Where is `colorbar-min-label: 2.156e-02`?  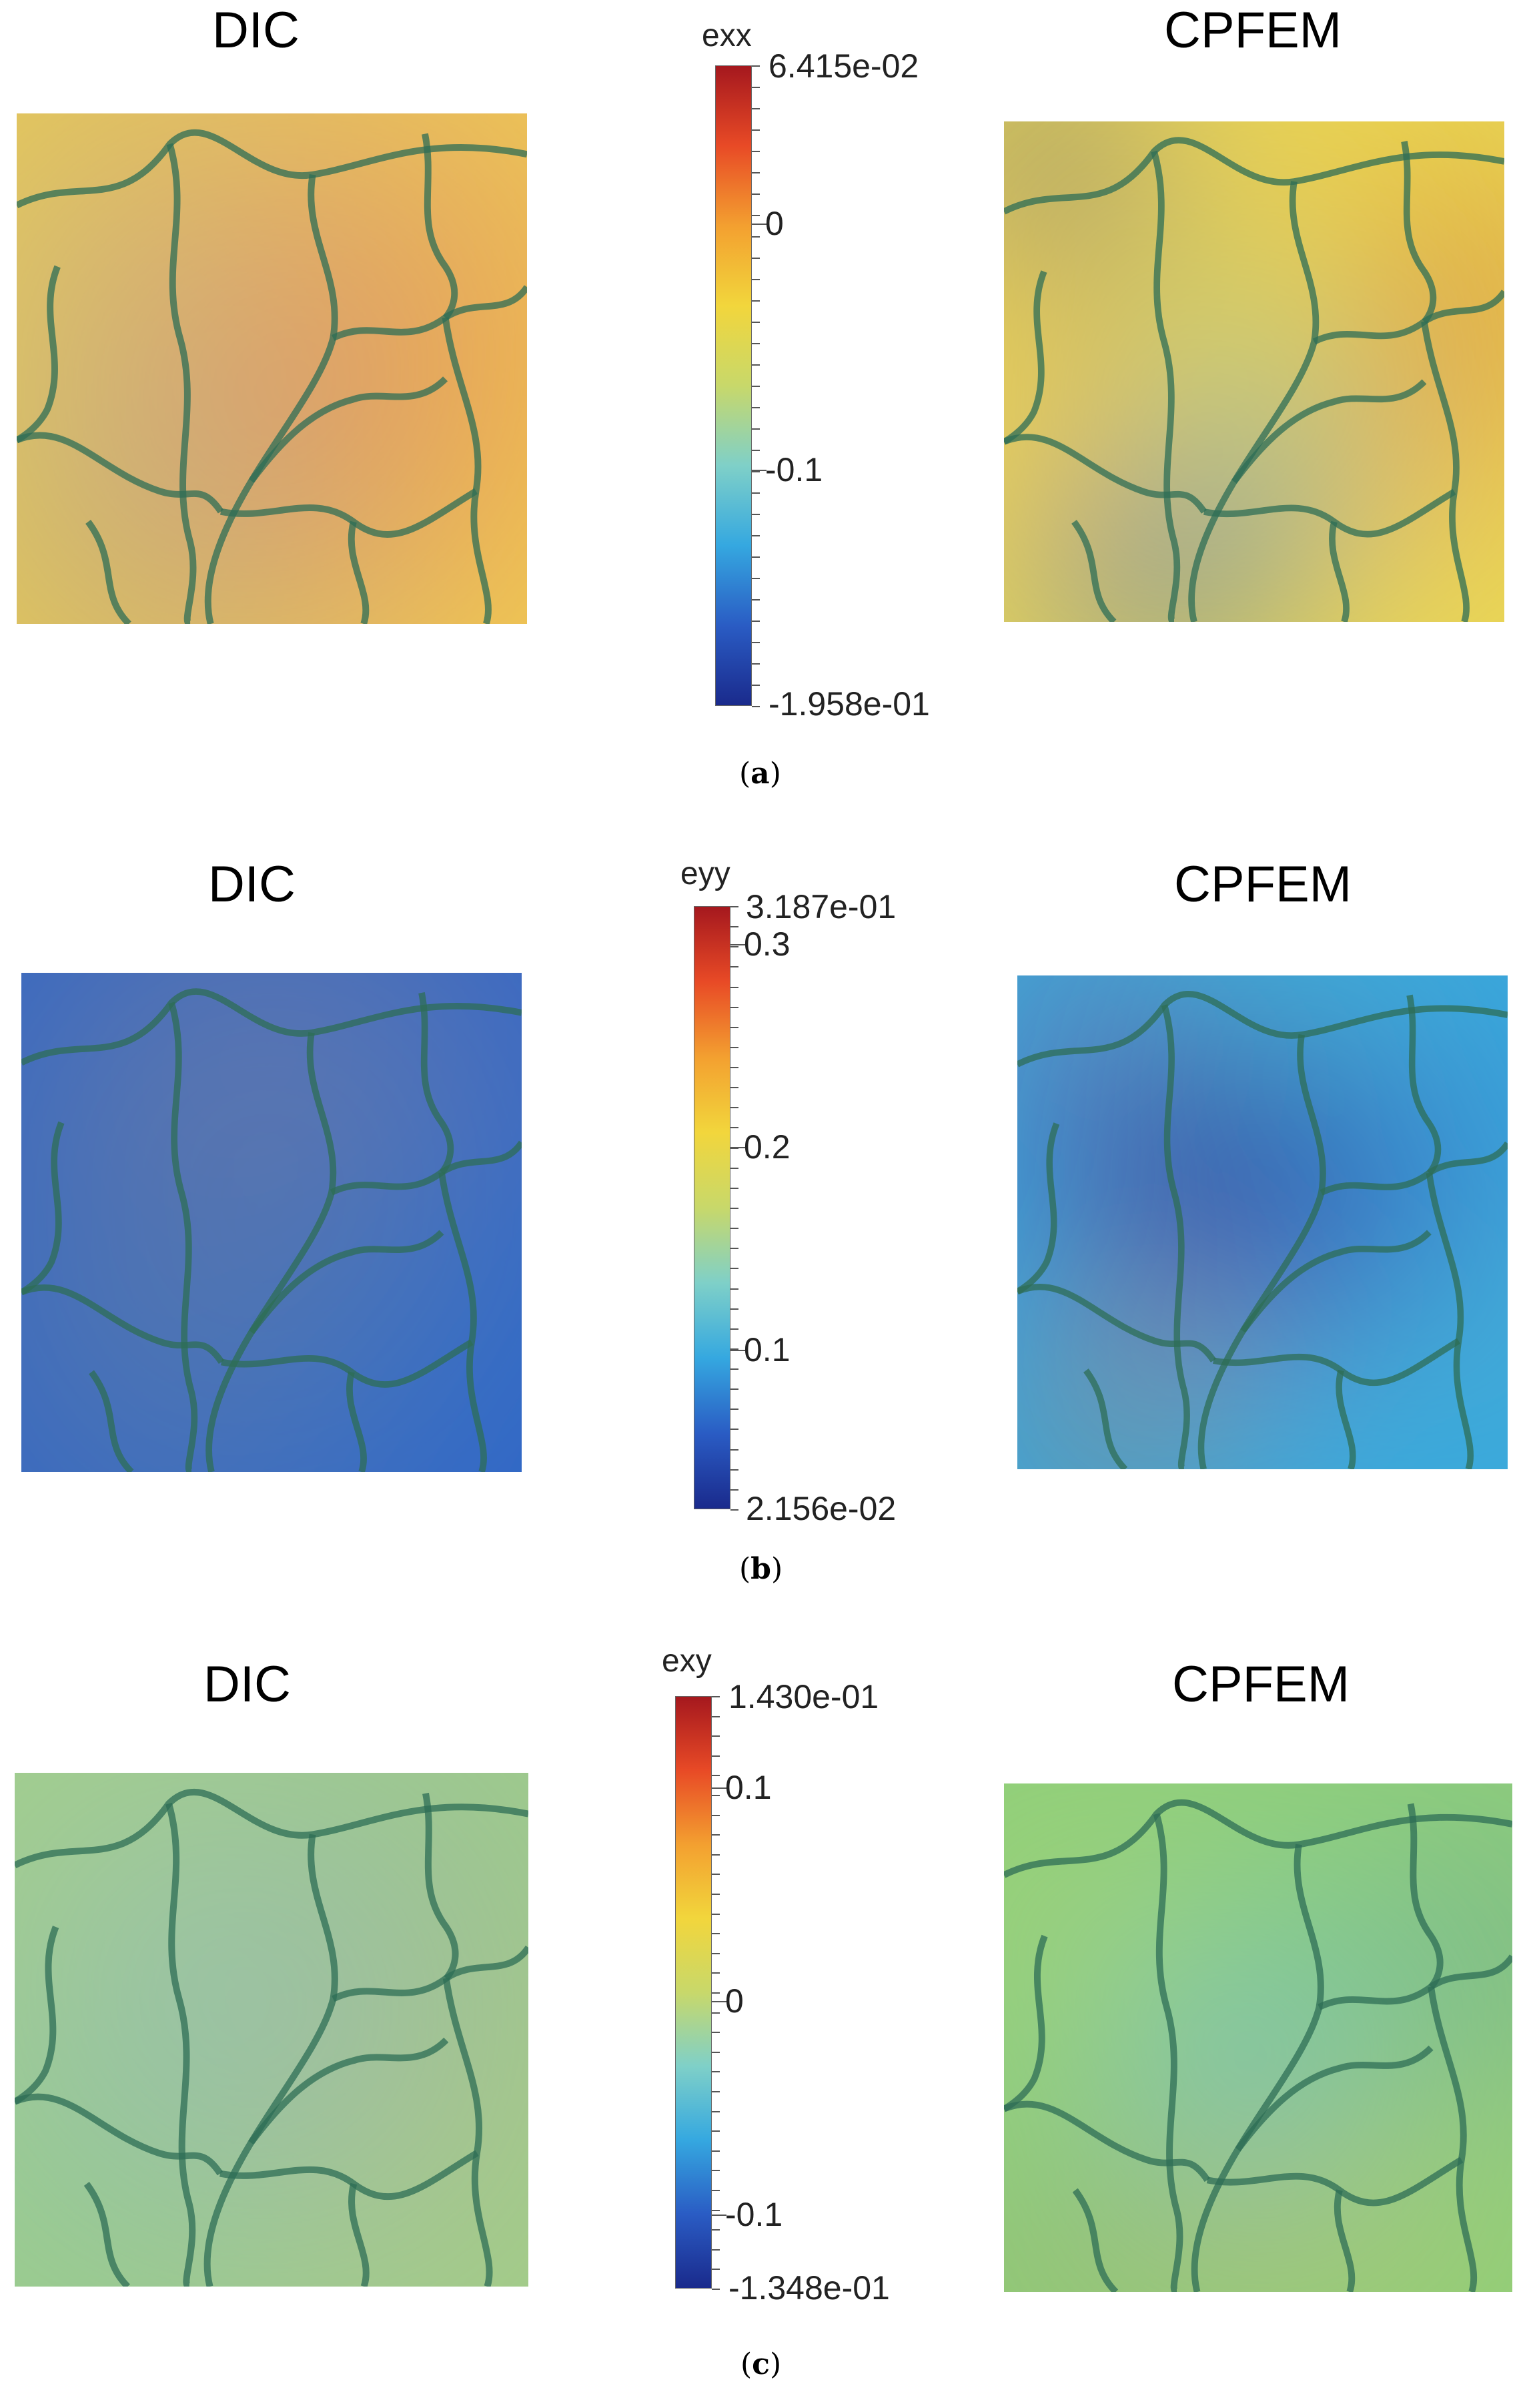
colorbar-min-label: 2.156e-02 is located at coordinates (821, 1508).